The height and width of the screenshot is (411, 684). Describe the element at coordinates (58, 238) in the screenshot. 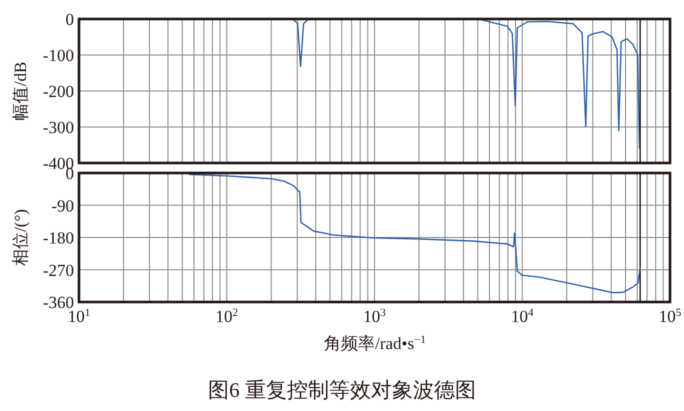

I see `y-tick-label: -180` at that location.